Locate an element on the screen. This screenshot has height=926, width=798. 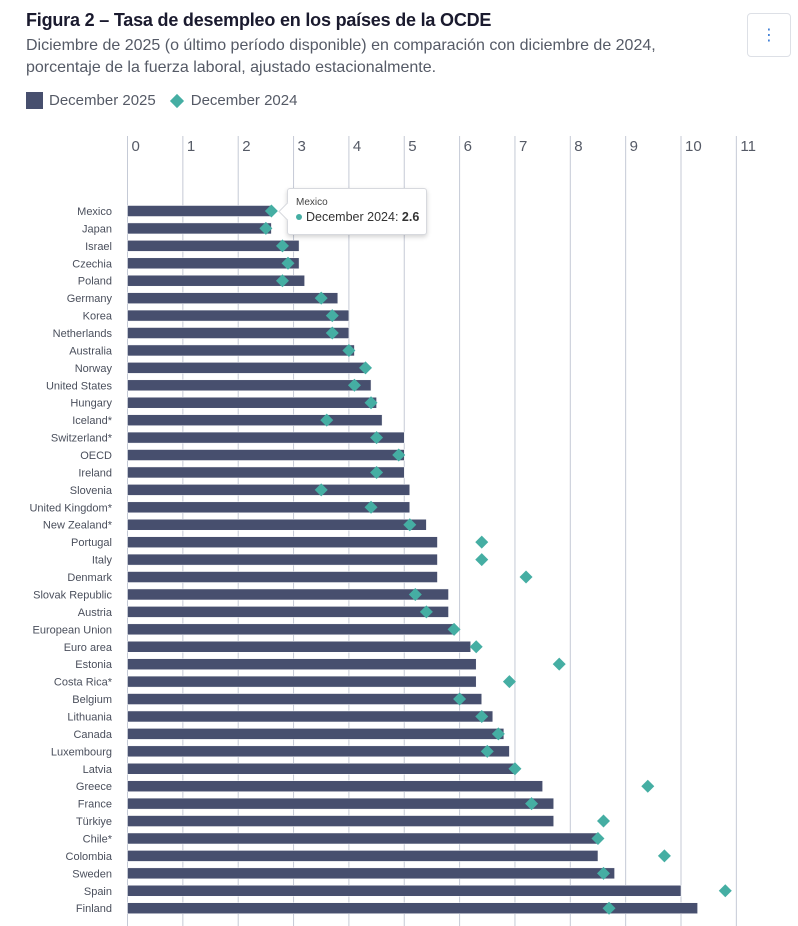
category-label: Belgium is located at coordinates (92, 700).